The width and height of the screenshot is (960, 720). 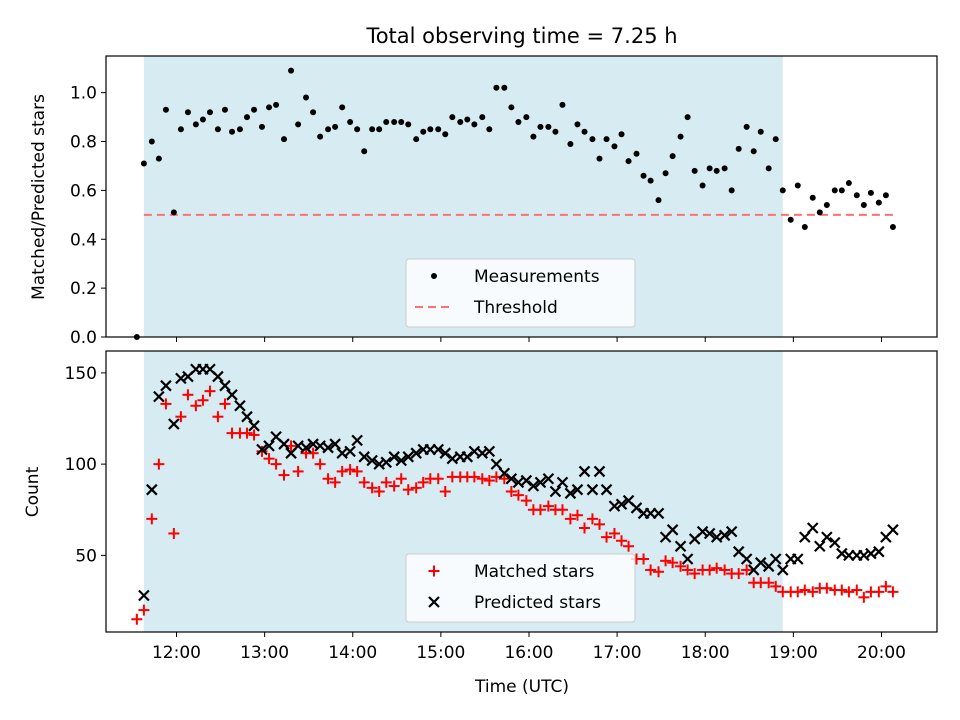 What do you see at coordinates (534, 572) in the screenshot?
I see `legend-label: Matched stars` at bounding box center [534, 572].